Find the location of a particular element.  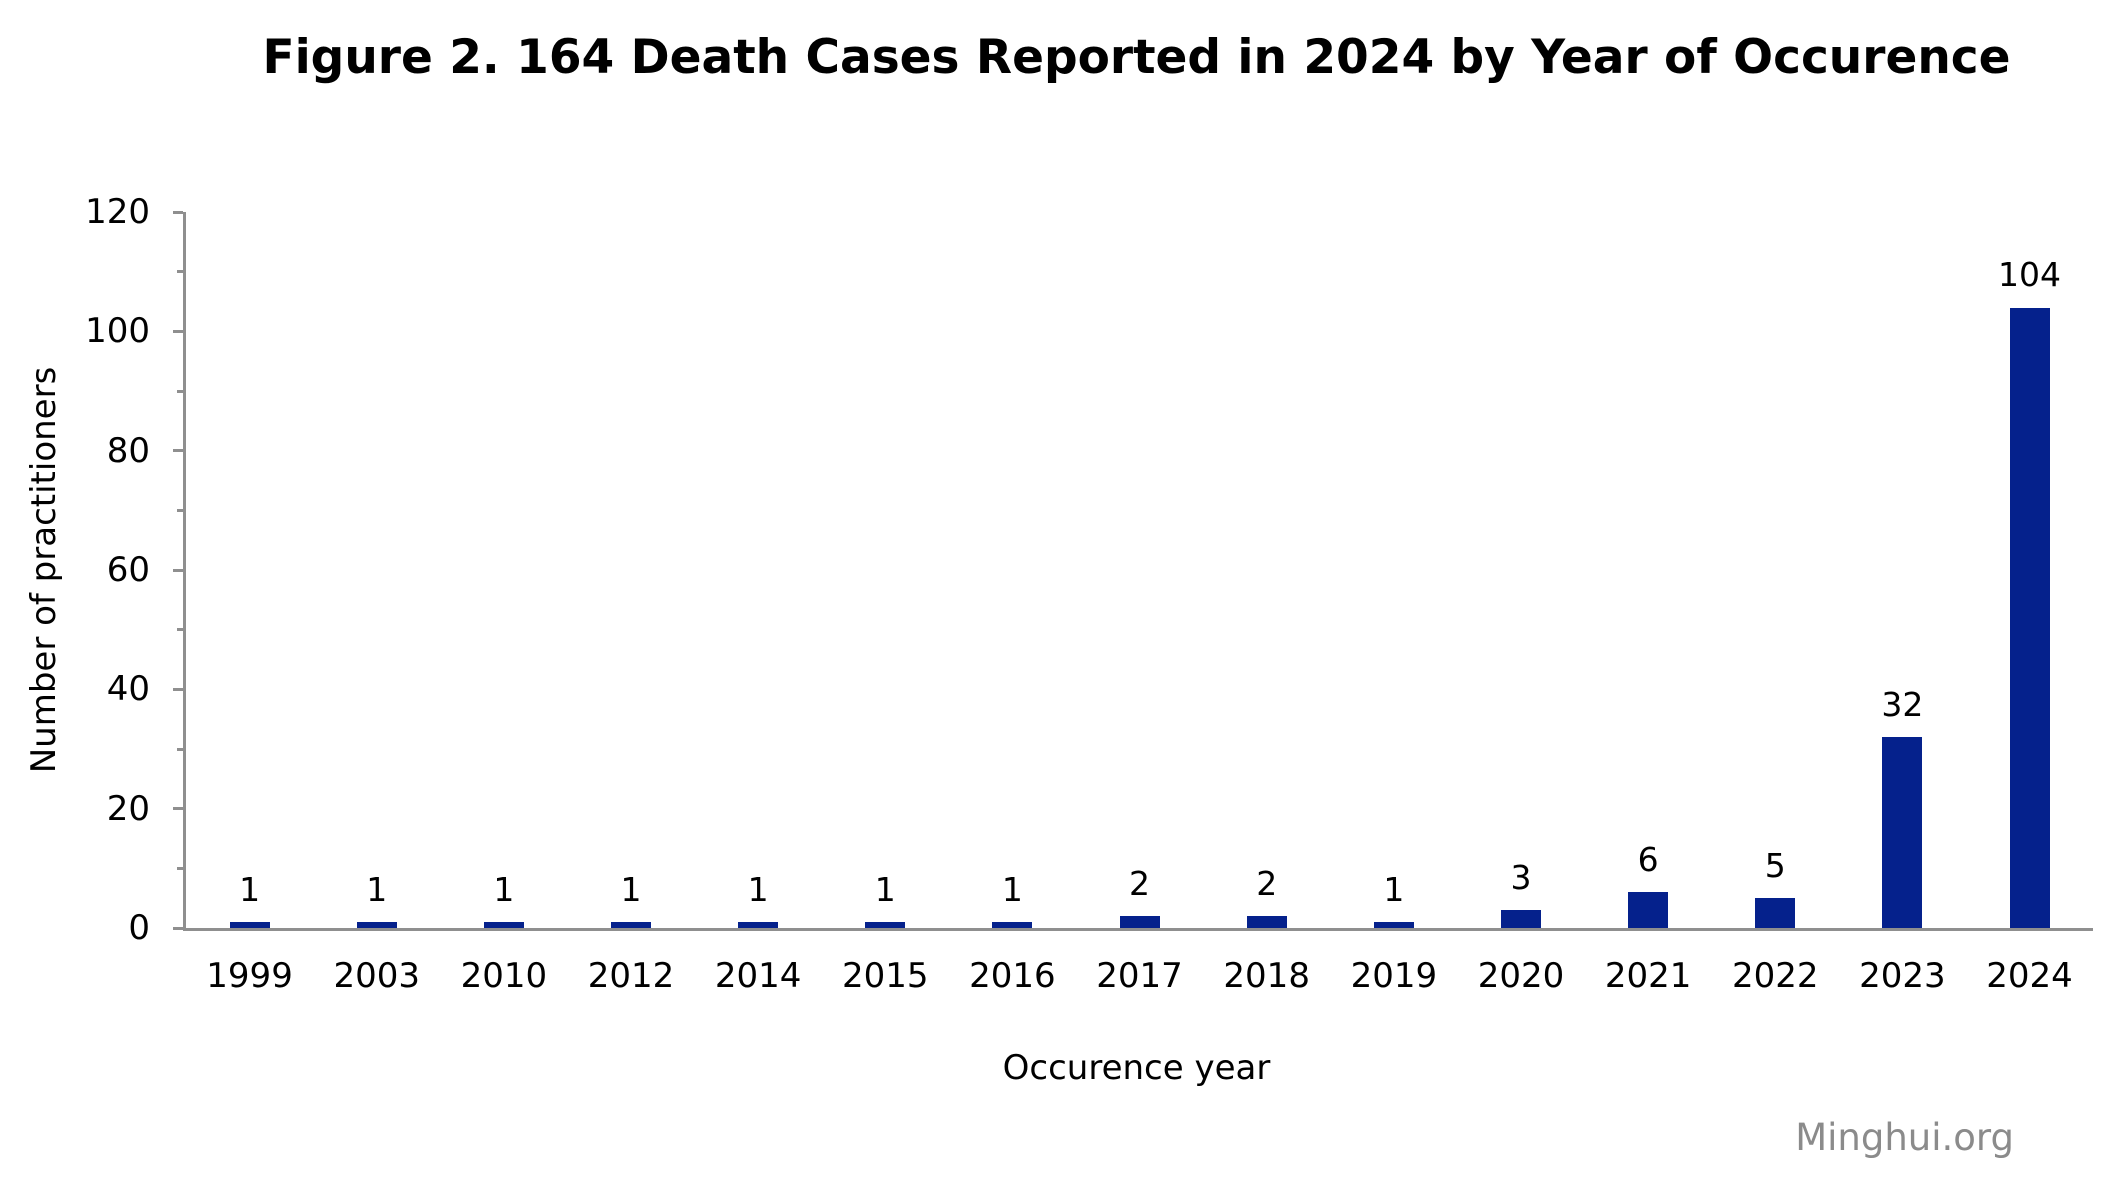

bar-value-label: 3 is located at coordinates (1521, 877).